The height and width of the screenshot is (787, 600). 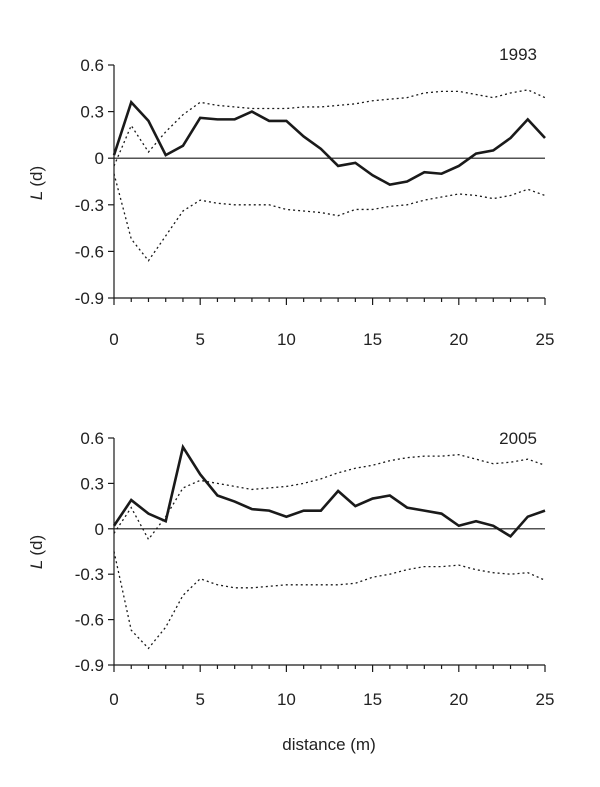 I want to click on panel-title: 2005, so click(x=518, y=438).